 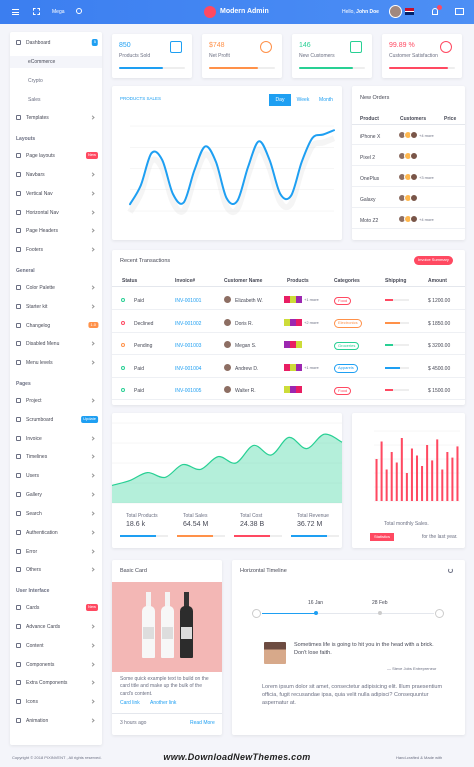 I want to click on column-header: Products, so click(x=298, y=281).